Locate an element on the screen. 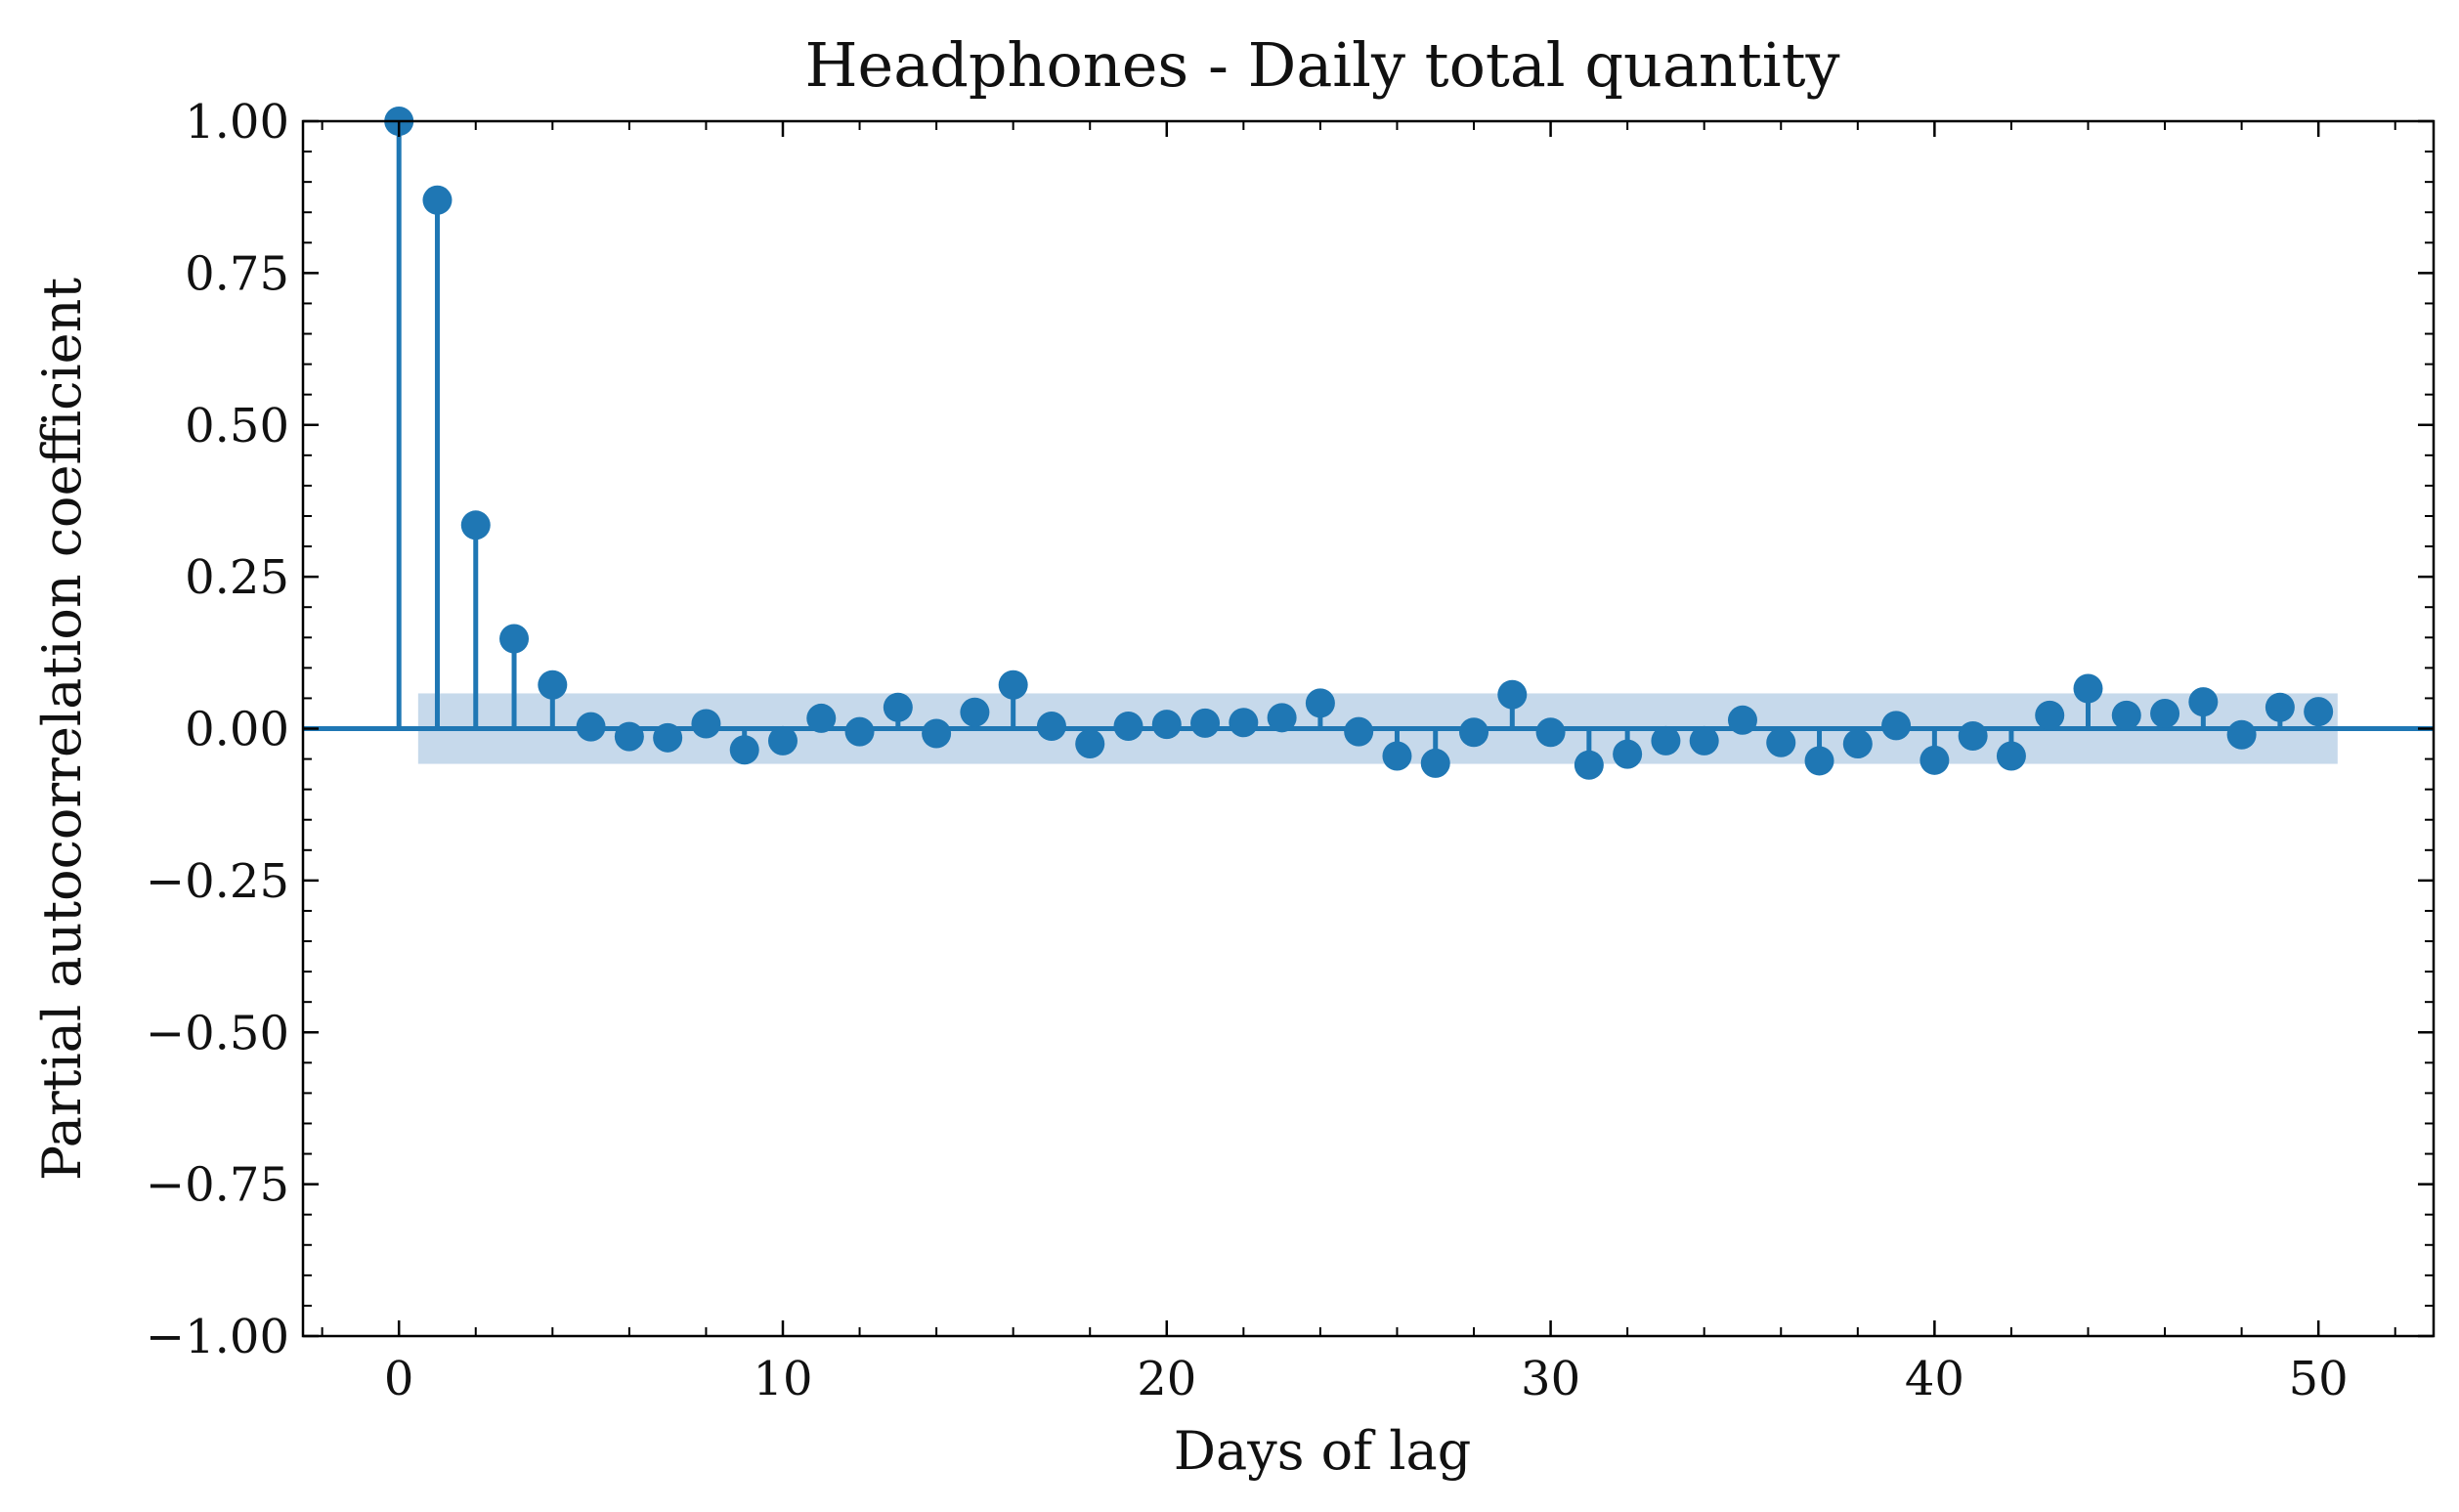 This screenshot has width=2459, height=1512. y-tick-label: 1.00 is located at coordinates (237, 122).